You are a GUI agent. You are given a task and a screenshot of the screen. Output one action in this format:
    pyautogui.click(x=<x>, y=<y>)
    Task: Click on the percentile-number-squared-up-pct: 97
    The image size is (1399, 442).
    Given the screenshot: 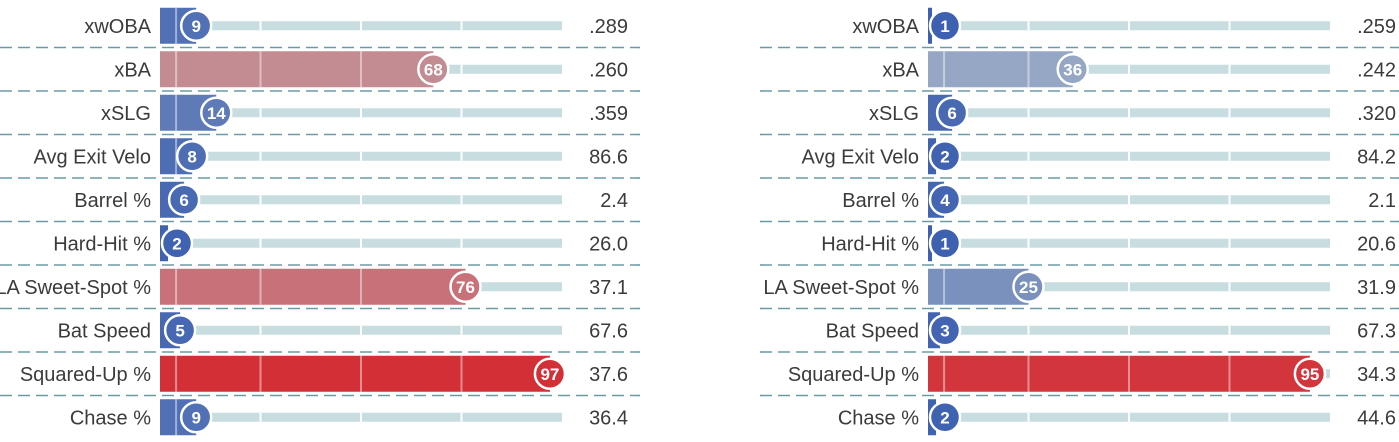 What is the action you would take?
    pyautogui.click(x=549, y=374)
    